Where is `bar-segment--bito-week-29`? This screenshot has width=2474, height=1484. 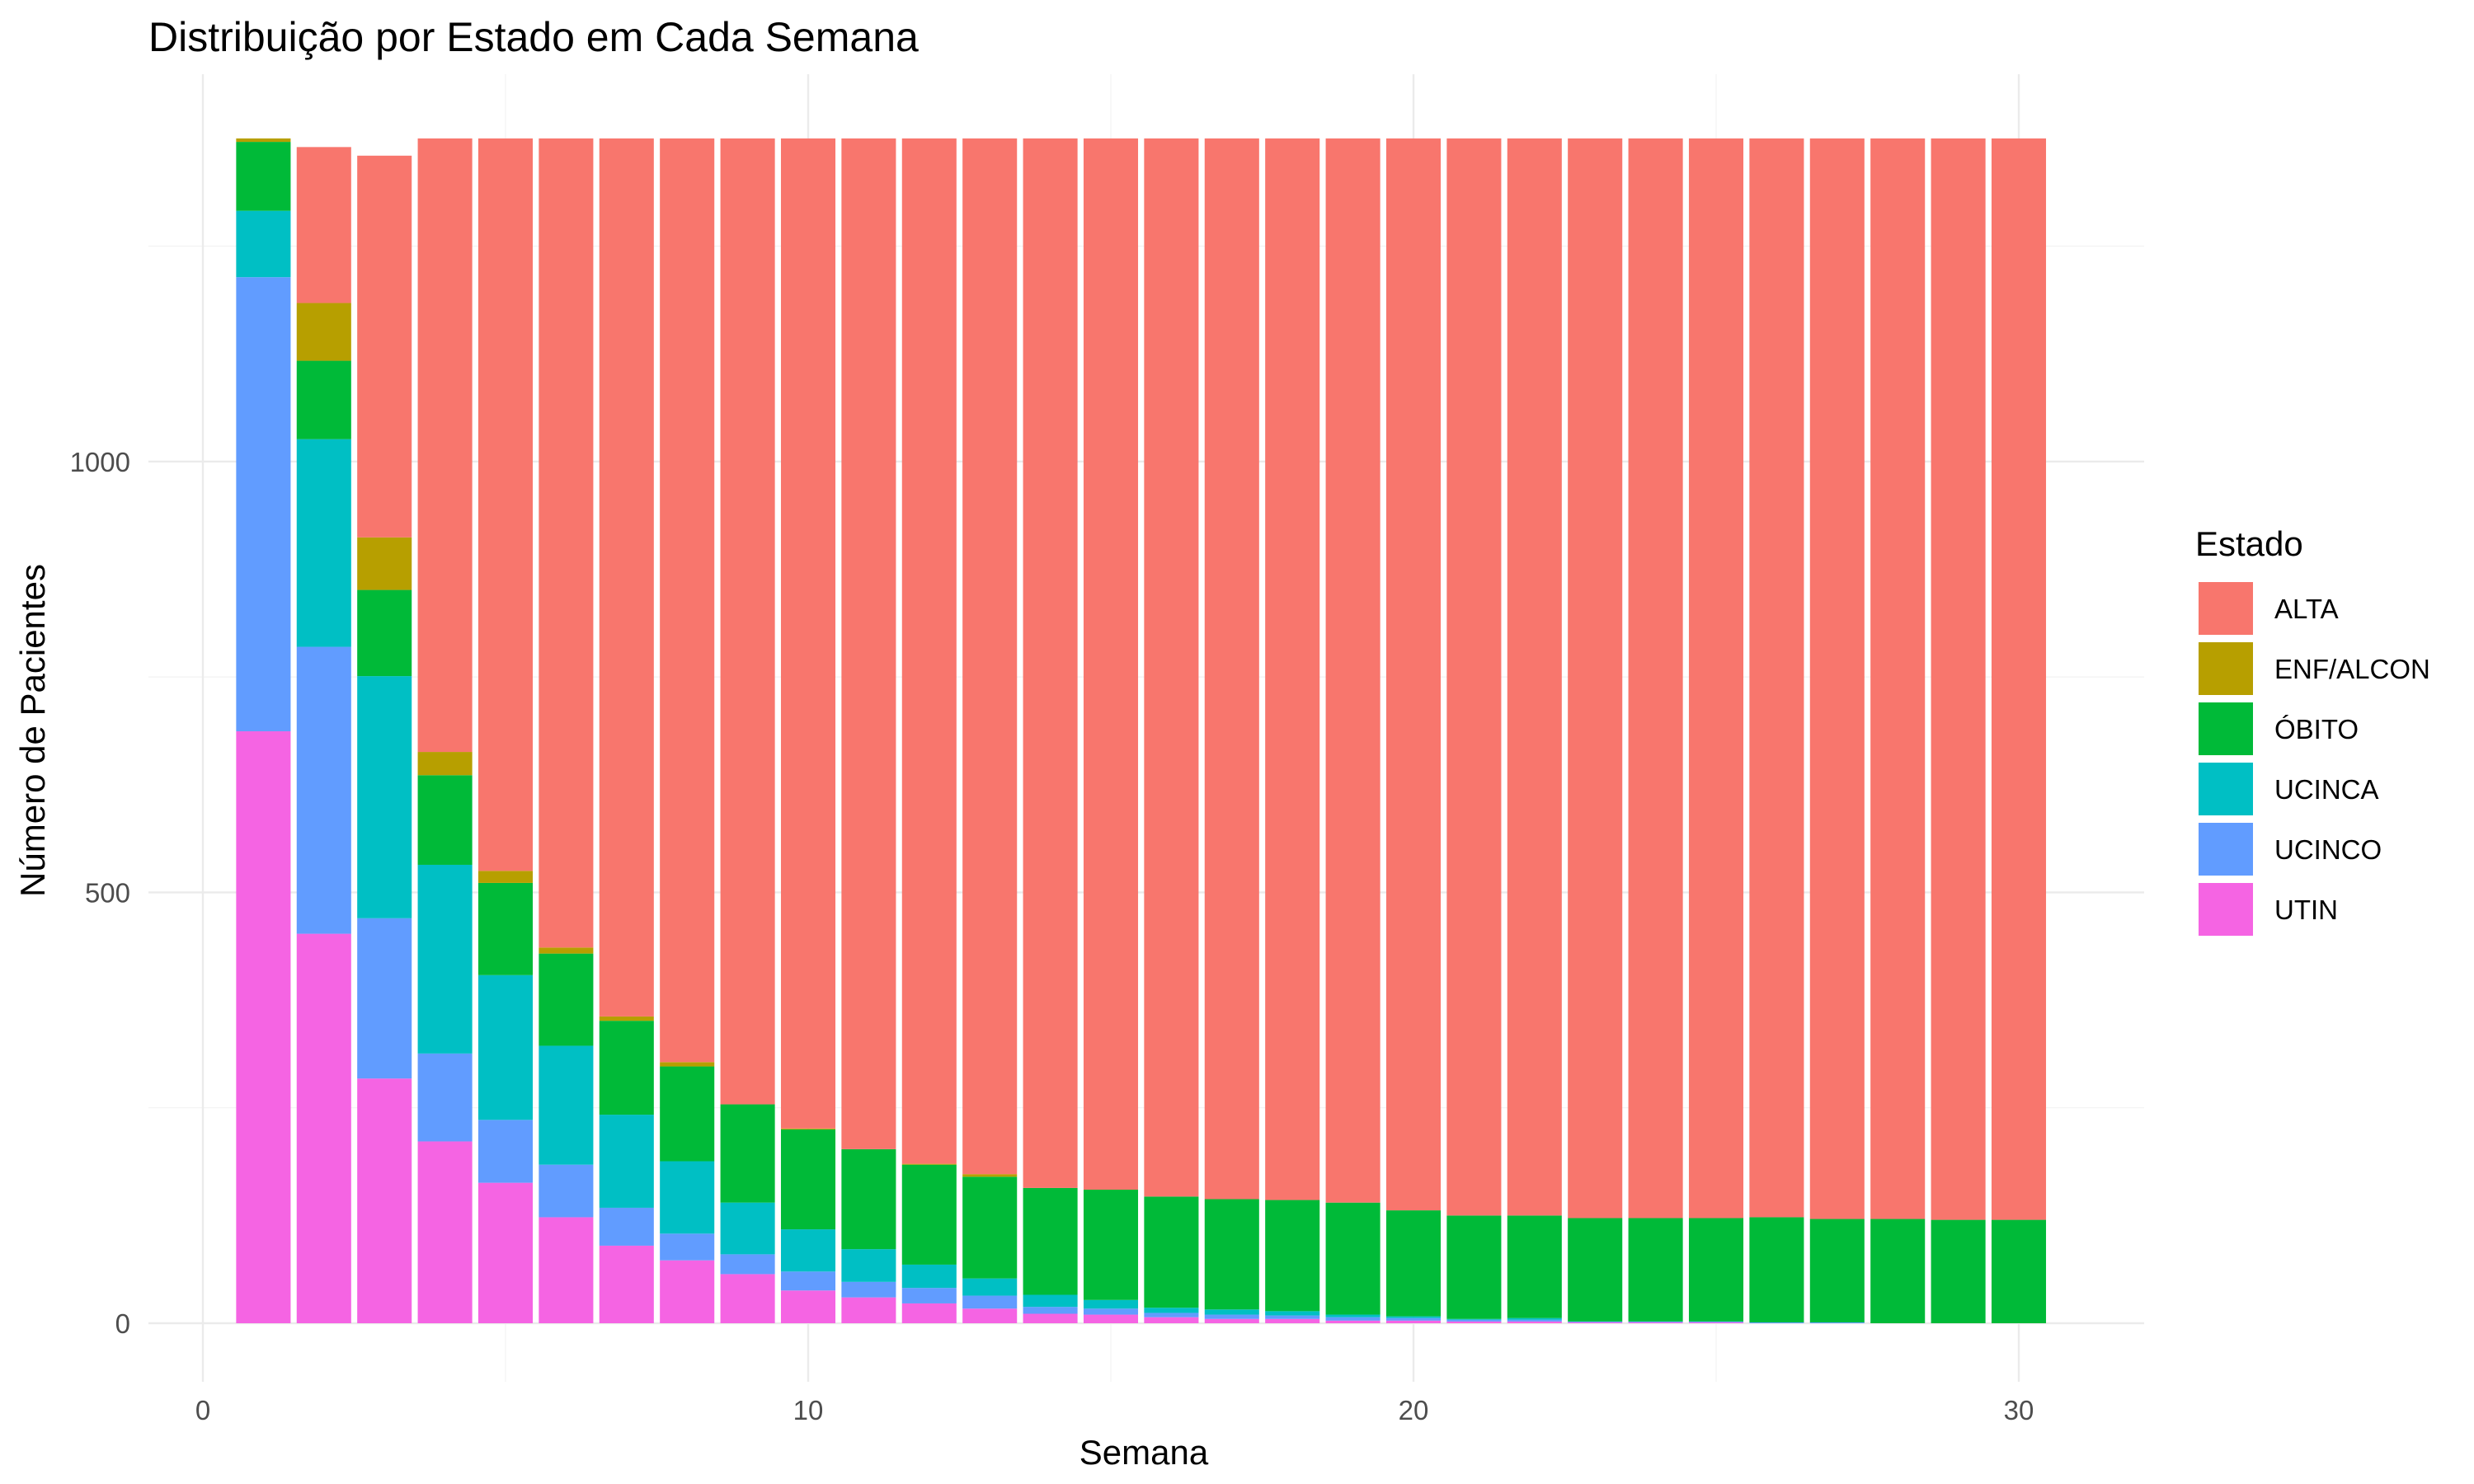
bar-segment--bito-week-29 is located at coordinates (1958, 1271).